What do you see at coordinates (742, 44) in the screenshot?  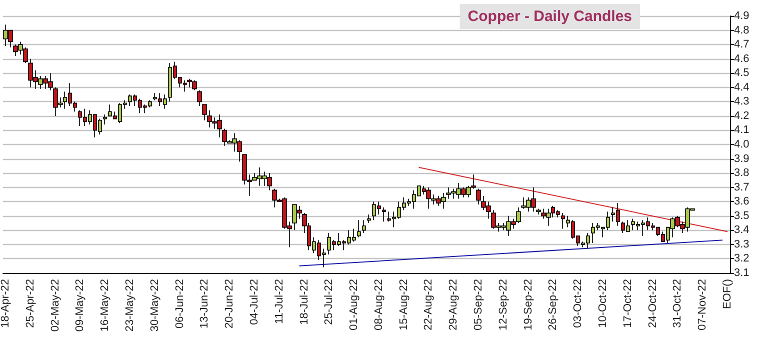 I see `y-tick-label: 4.7` at bounding box center [742, 44].